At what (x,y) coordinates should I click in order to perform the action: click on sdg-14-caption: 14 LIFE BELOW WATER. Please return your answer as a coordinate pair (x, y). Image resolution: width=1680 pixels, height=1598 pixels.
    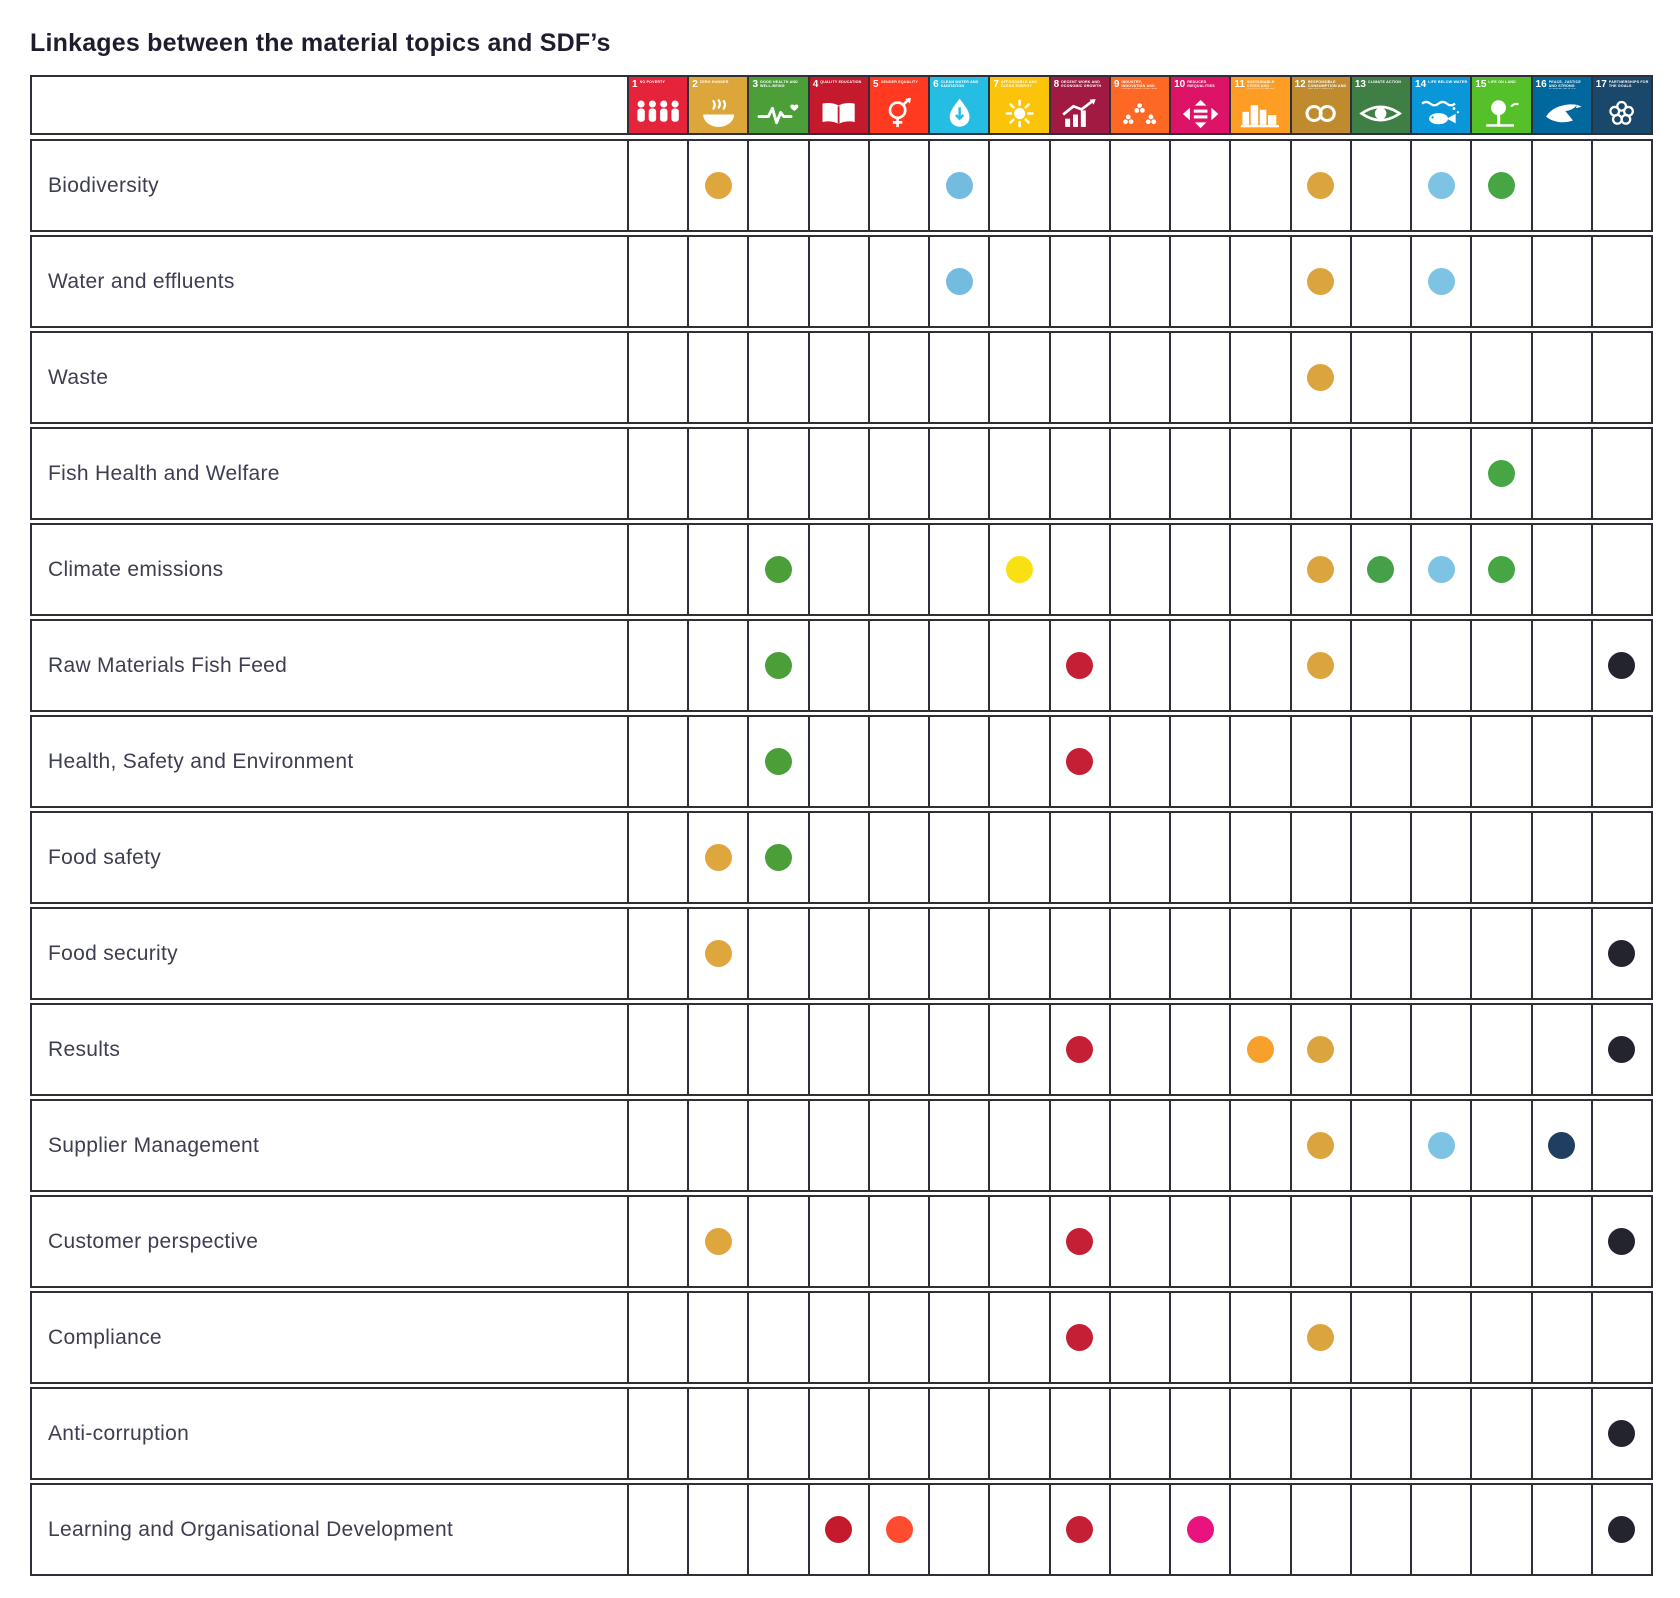
    Looking at the image, I should click on (1441, 84).